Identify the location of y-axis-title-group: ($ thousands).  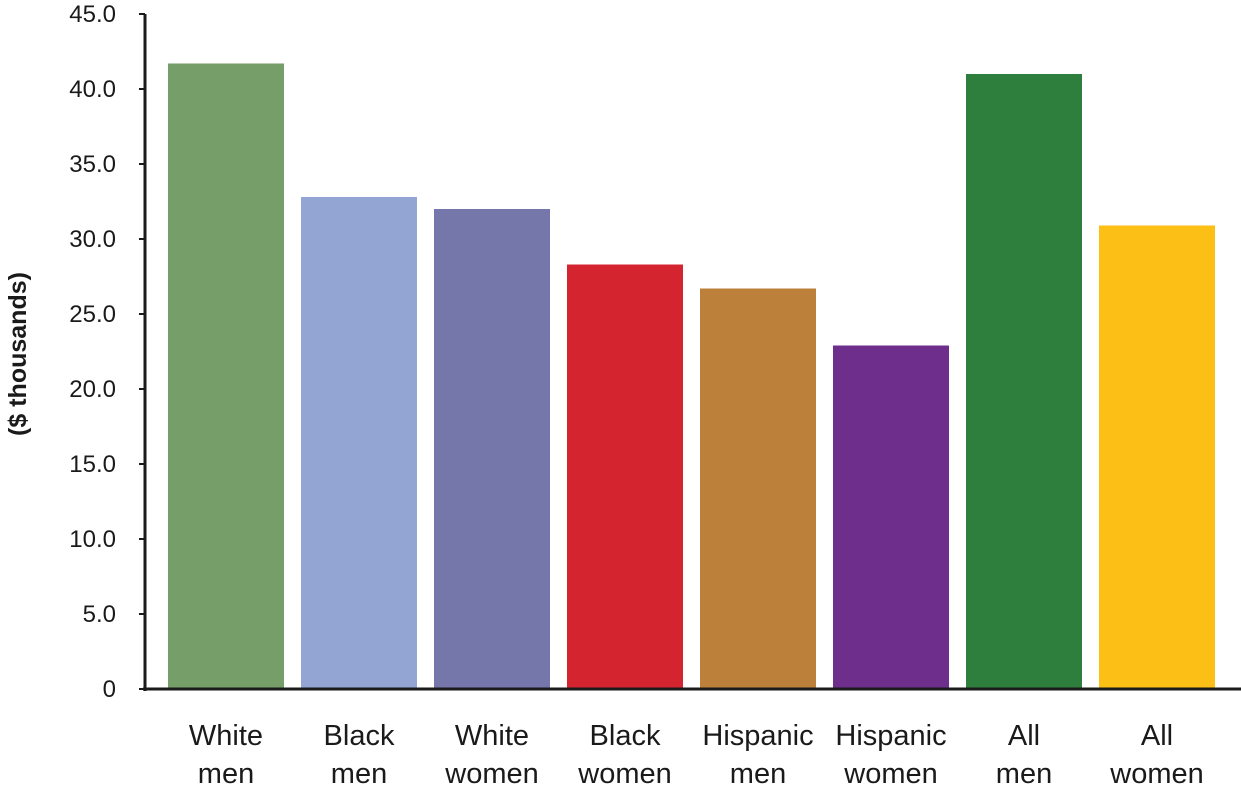
(18, 354).